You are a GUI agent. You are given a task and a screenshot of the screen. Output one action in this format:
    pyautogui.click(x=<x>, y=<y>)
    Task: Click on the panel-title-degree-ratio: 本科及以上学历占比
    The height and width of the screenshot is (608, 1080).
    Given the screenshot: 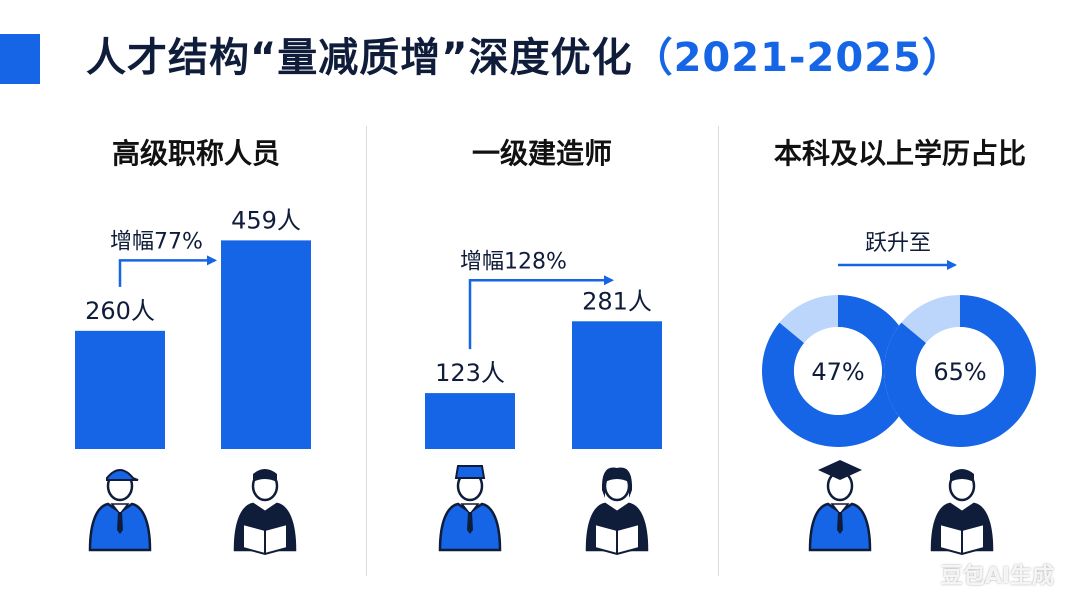 What is the action you would take?
    pyautogui.click(x=899, y=153)
    